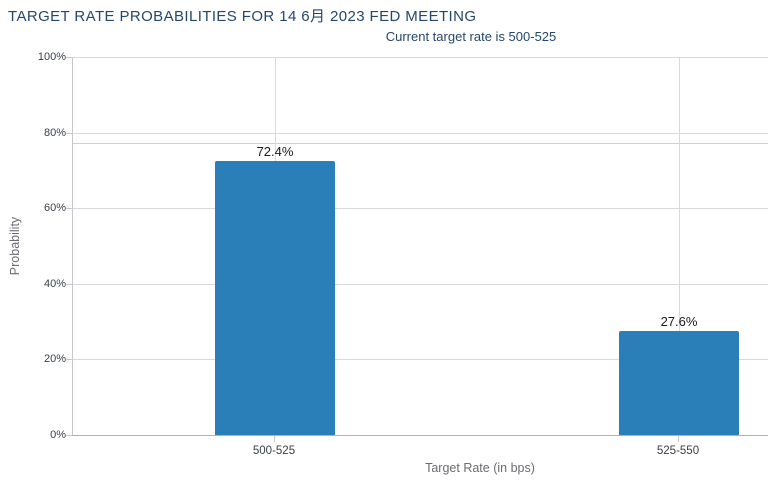 The width and height of the screenshot is (768, 486). I want to click on y-tick-label: 100%, so click(51, 57).